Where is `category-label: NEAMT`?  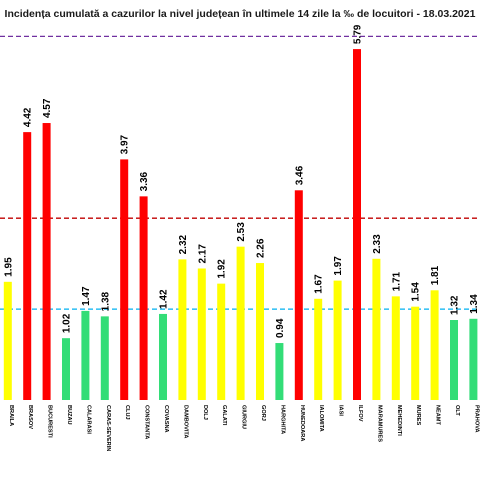 category-label: NEAMT is located at coordinates (438, 415).